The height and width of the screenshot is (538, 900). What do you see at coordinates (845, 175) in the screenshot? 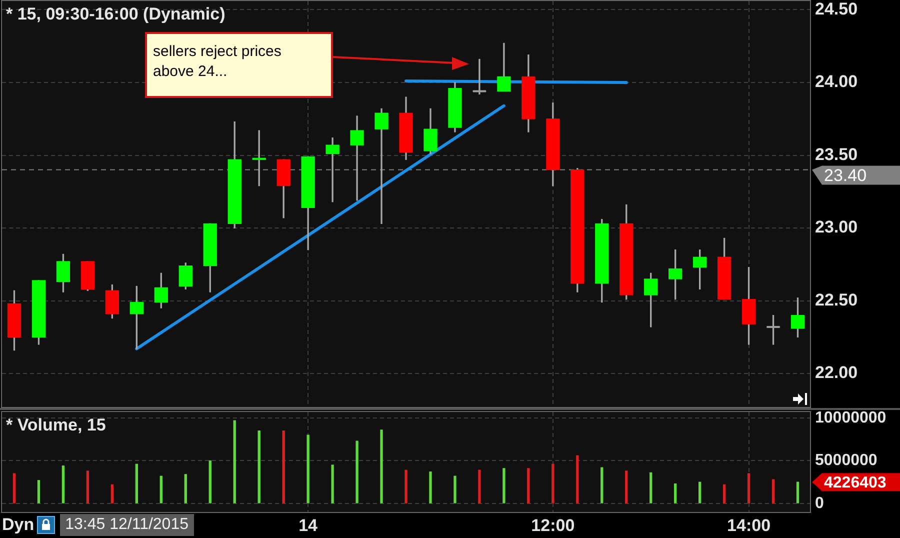
I see `ref-line-label: 23.40` at bounding box center [845, 175].